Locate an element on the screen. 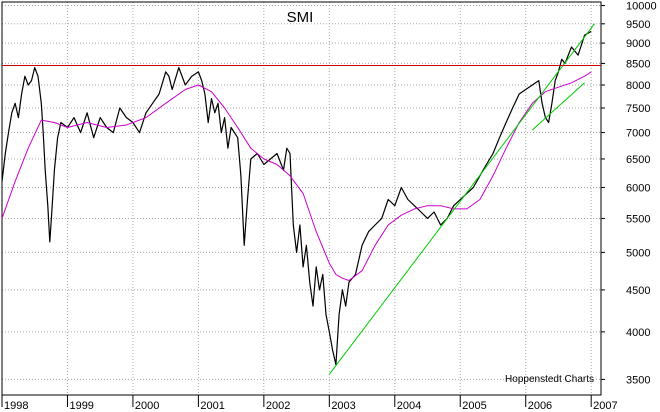 The image size is (660, 412). y-tick-label: 8000 is located at coordinates (638, 86).